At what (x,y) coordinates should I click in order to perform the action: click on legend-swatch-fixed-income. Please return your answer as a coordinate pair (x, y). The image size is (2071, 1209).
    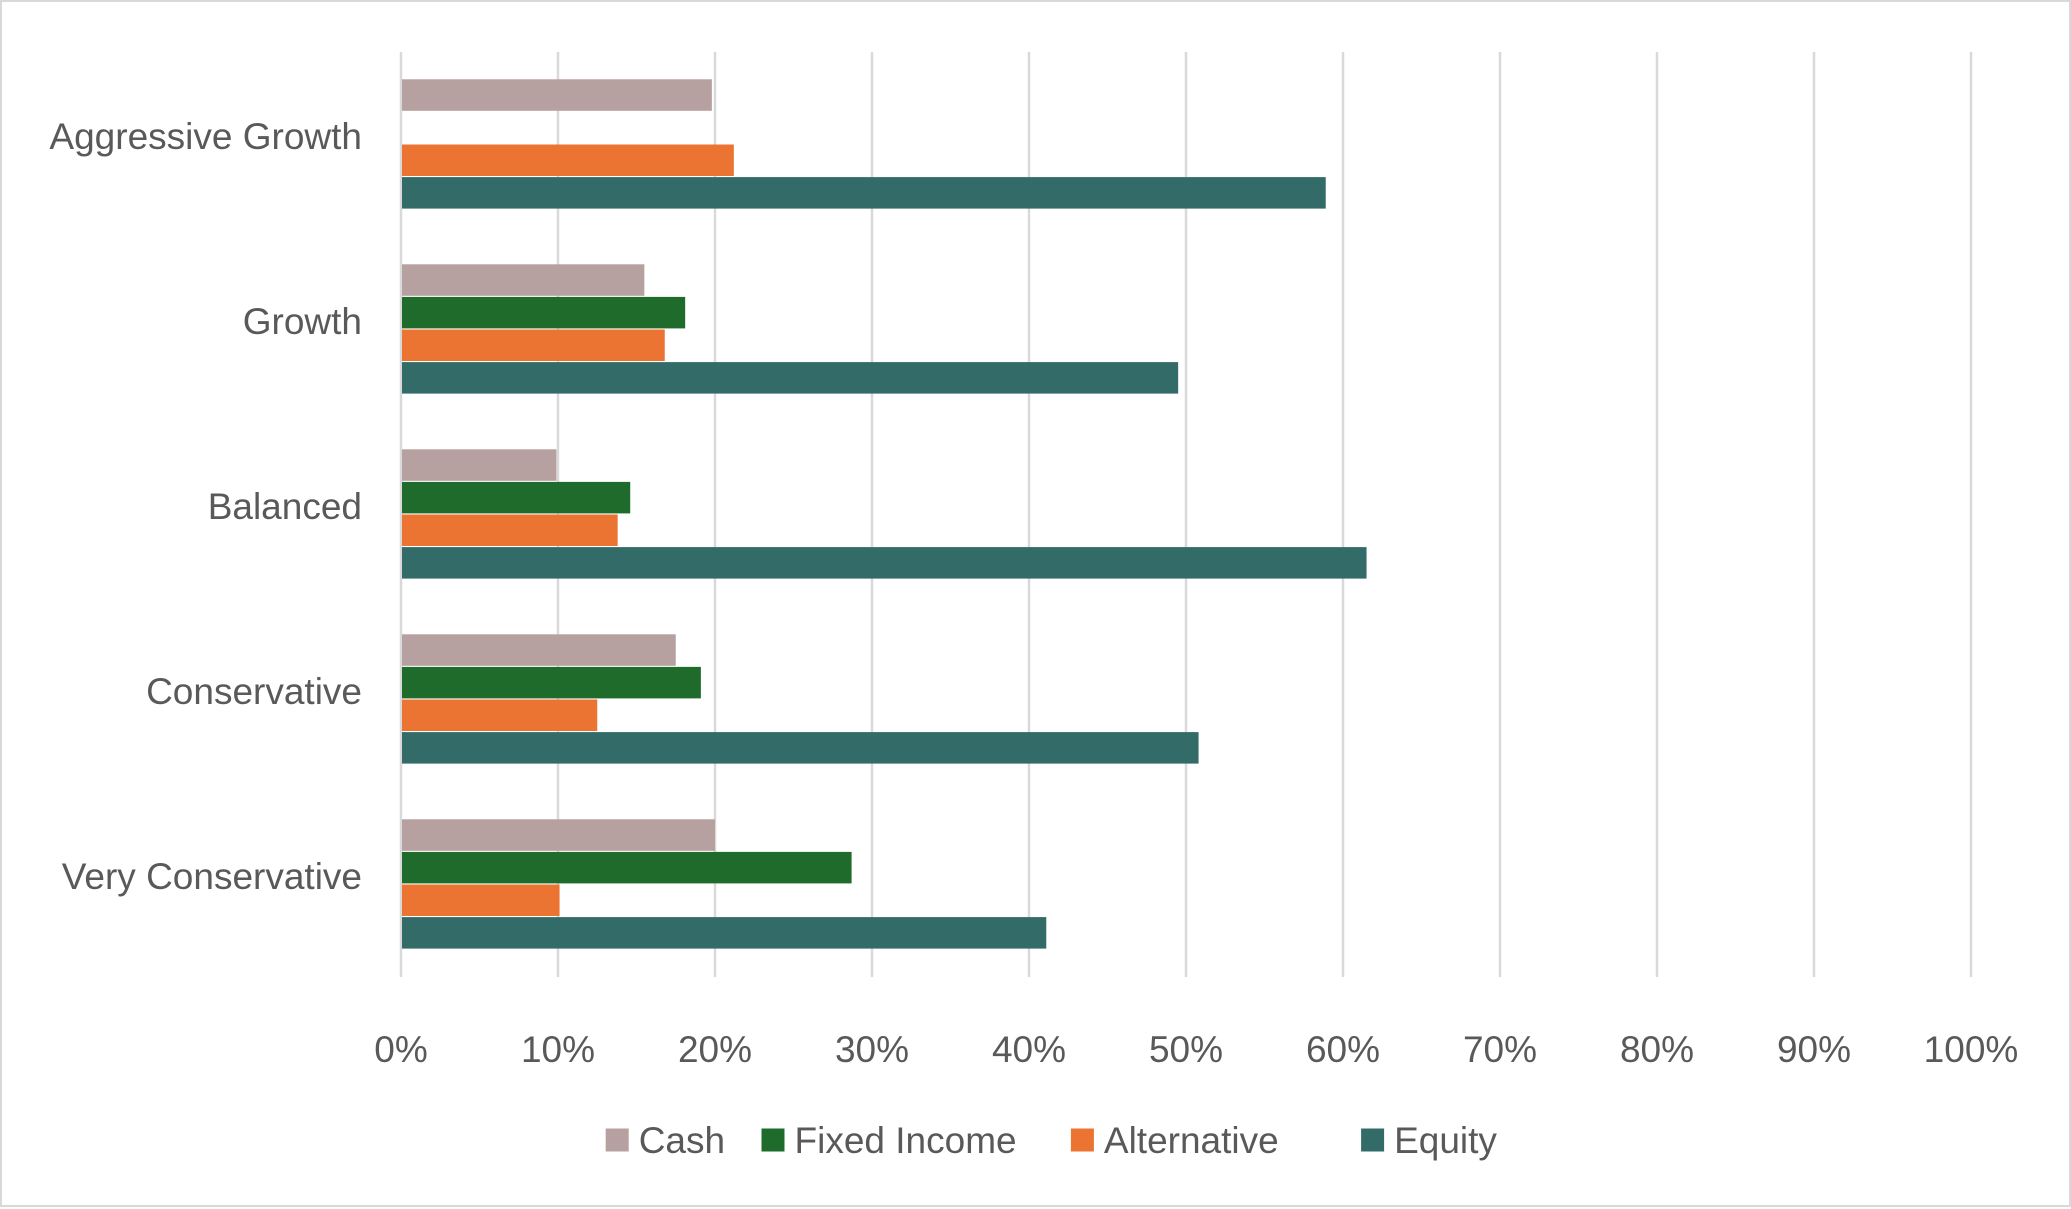
    Looking at the image, I should click on (773, 1140).